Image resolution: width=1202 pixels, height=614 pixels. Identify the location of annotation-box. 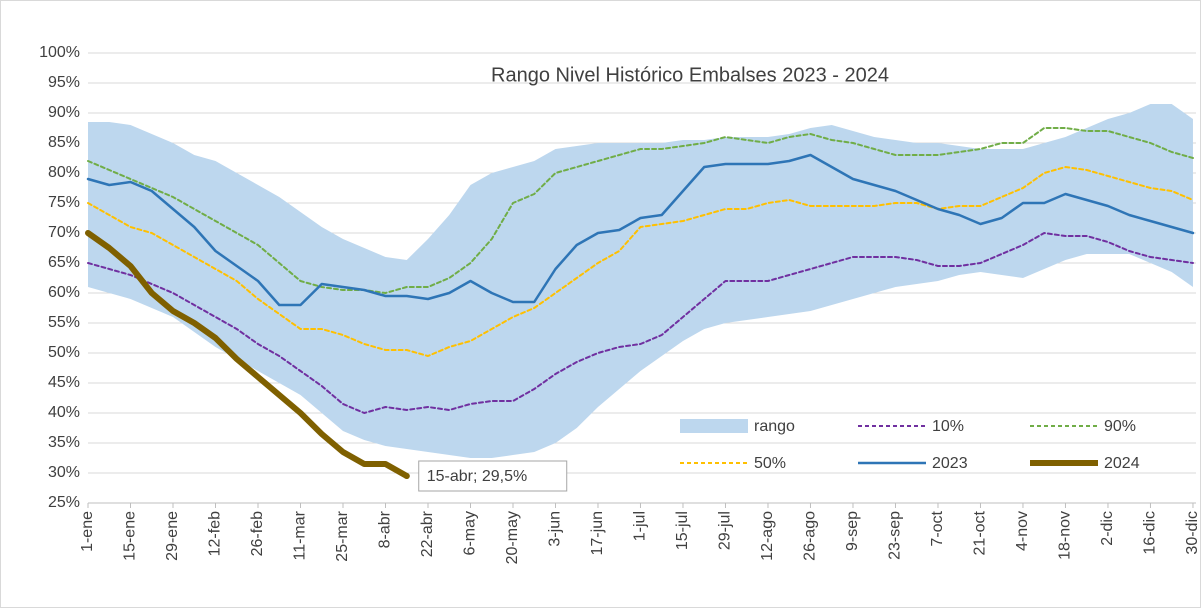
(493, 476).